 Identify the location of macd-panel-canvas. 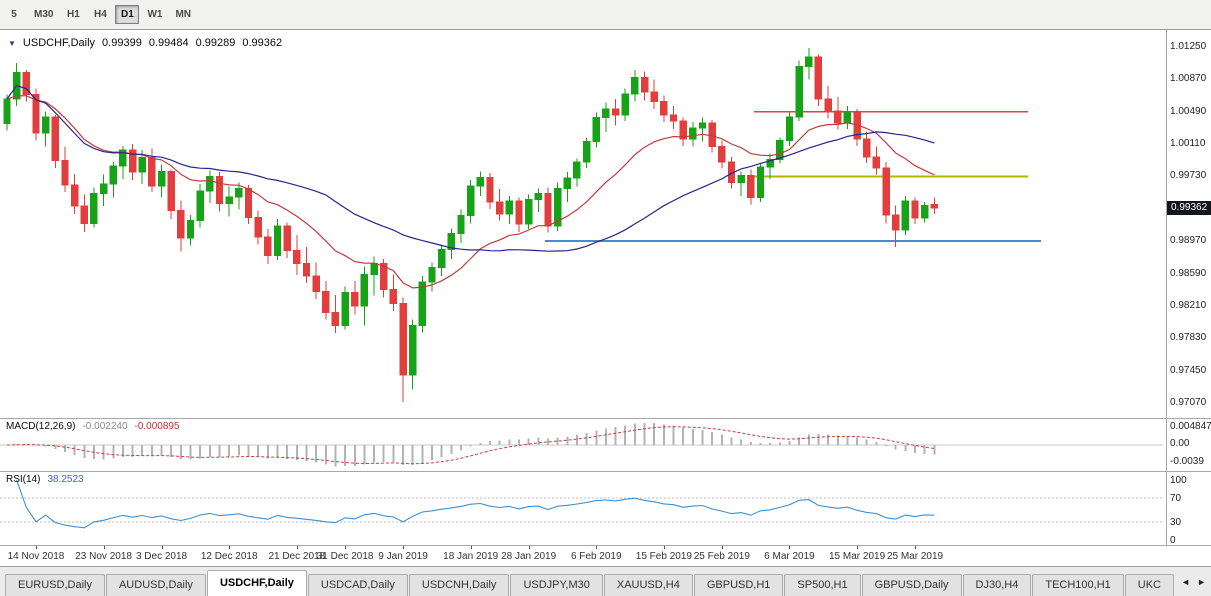
(583, 445).